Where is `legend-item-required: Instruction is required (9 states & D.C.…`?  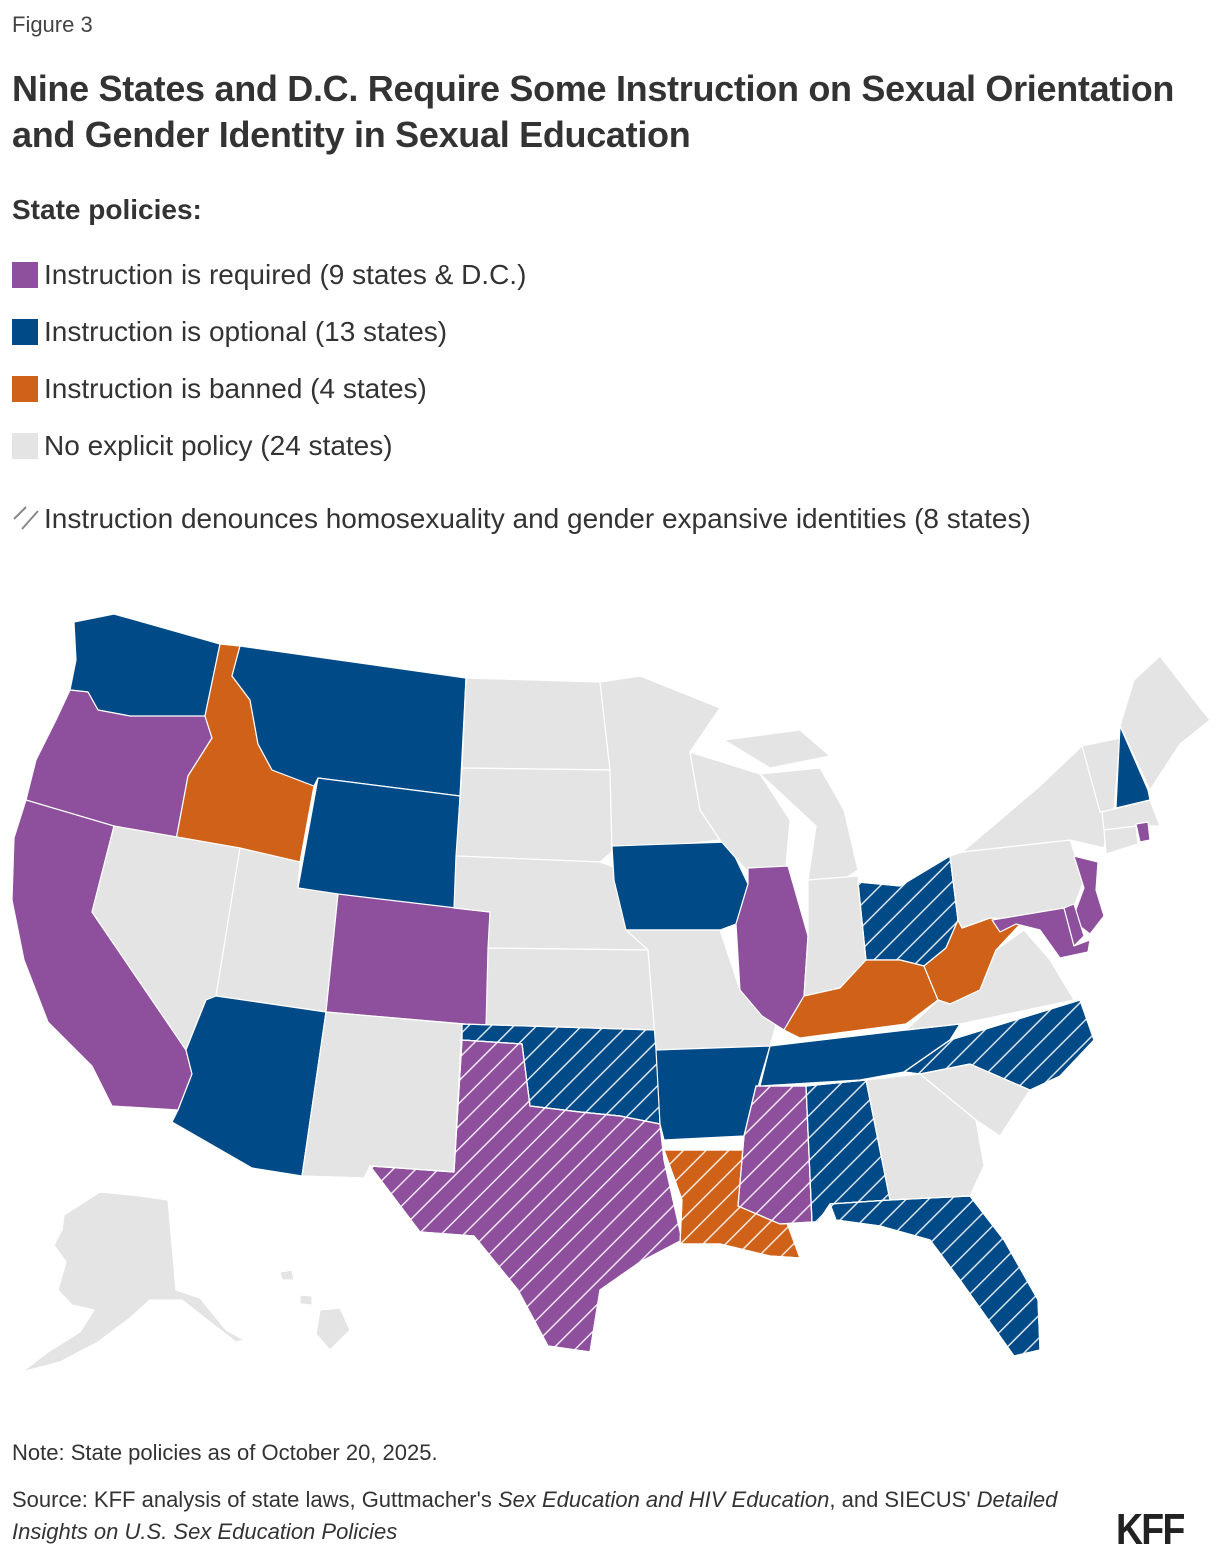 legend-item-required: Instruction is required (9 states & D.C.… is located at coordinates (269, 274).